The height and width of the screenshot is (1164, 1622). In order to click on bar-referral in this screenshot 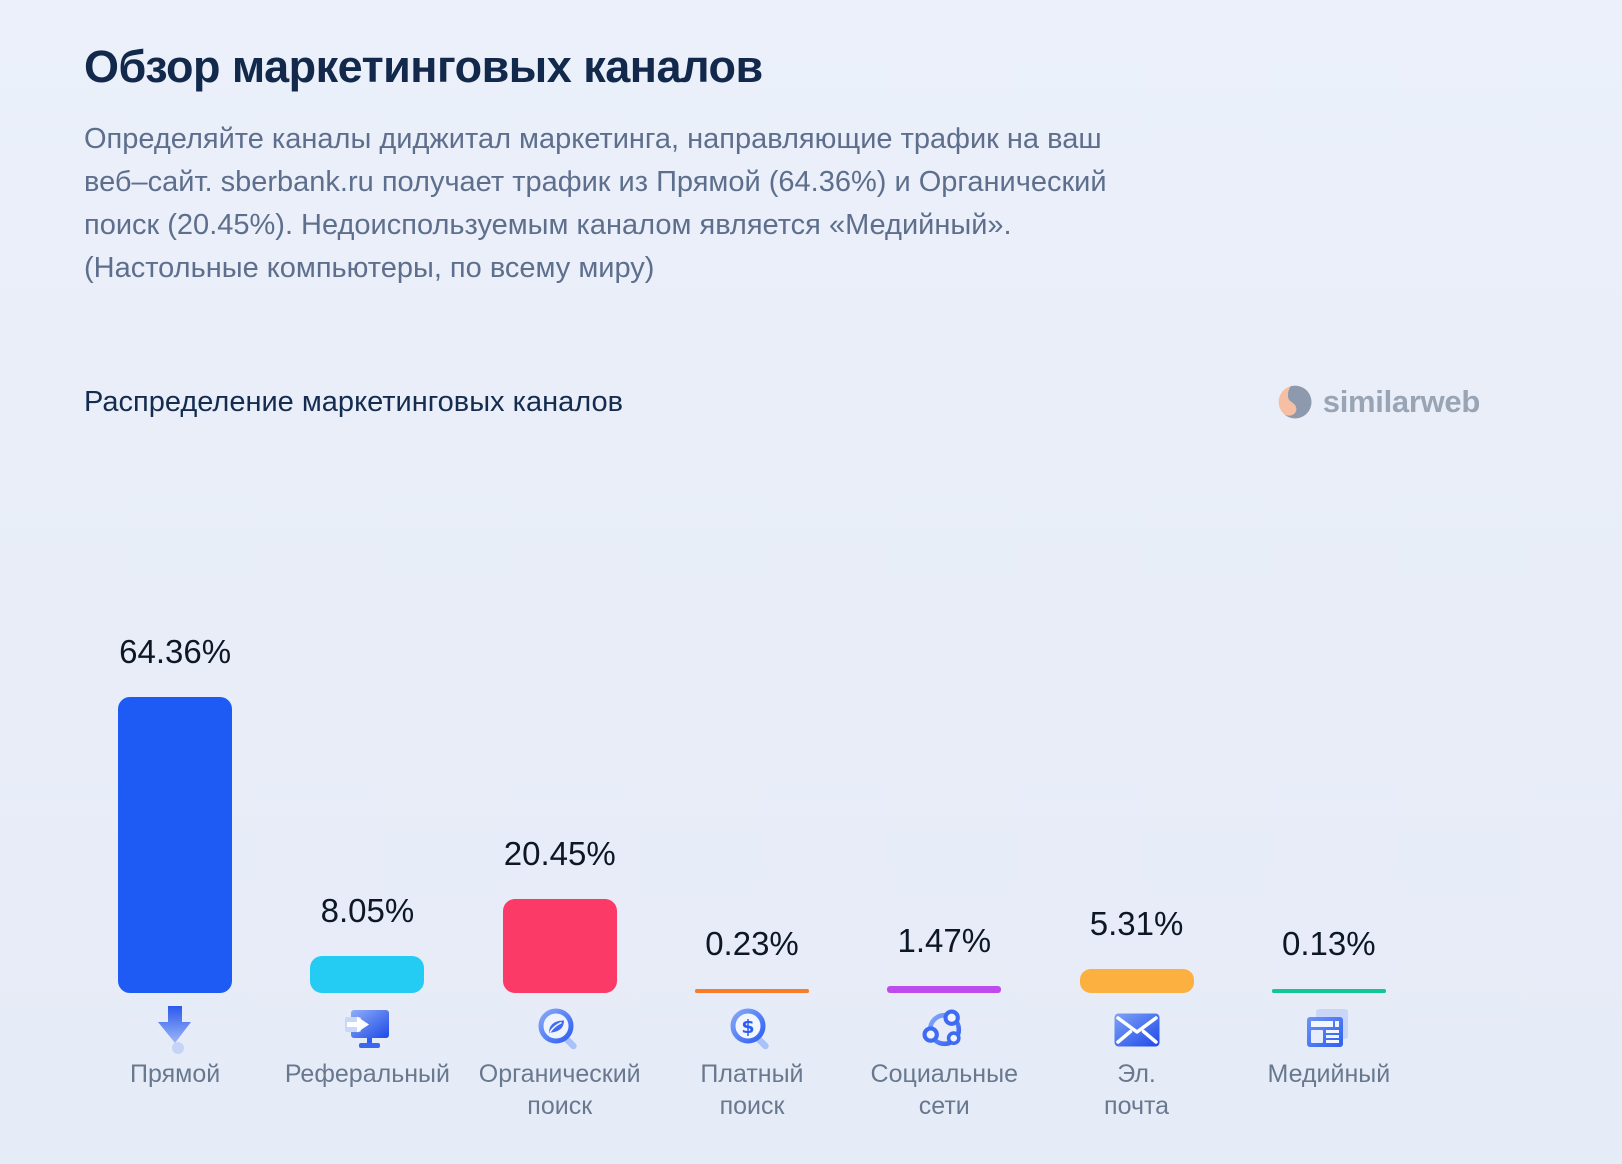, I will do `click(367, 974)`.